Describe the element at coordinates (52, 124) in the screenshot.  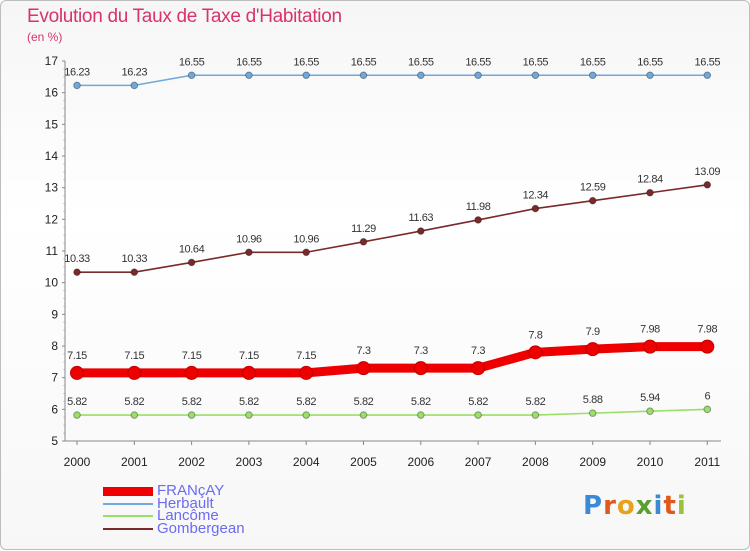
I see `y-tick-label: 15` at that location.